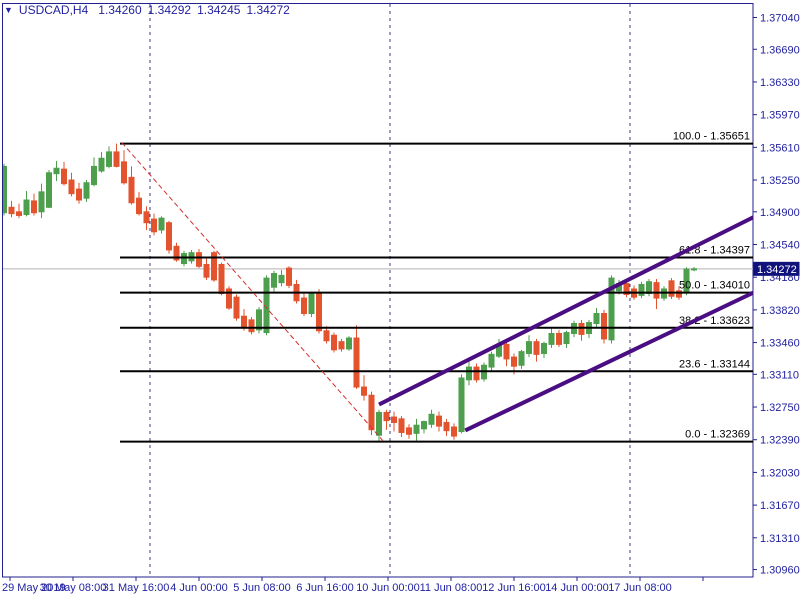  What do you see at coordinates (717, 435) in the screenshot?
I see `fibonacci-level-label: 0.0 - 1.32369` at bounding box center [717, 435].